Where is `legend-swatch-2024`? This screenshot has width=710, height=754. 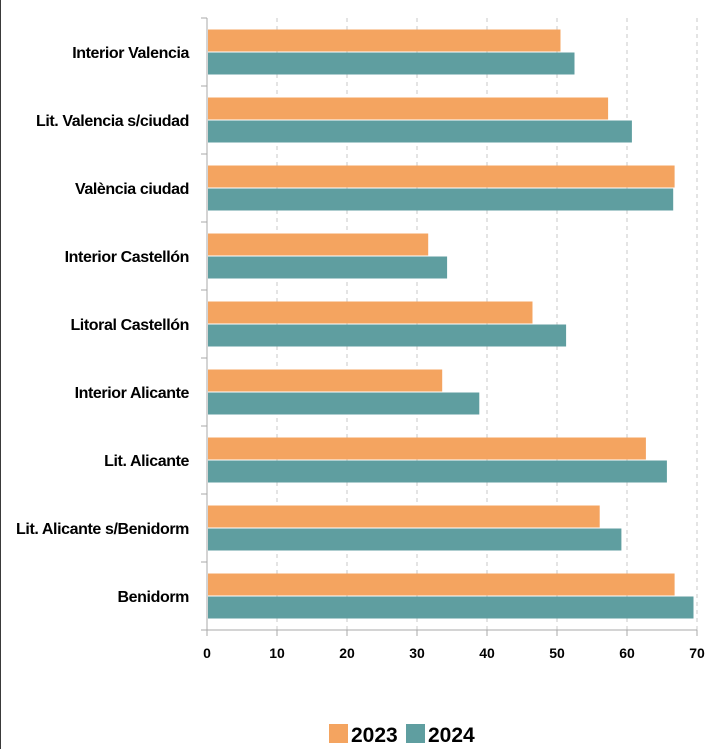
legend-swatch-2024 is located at coordinates (415, 733).